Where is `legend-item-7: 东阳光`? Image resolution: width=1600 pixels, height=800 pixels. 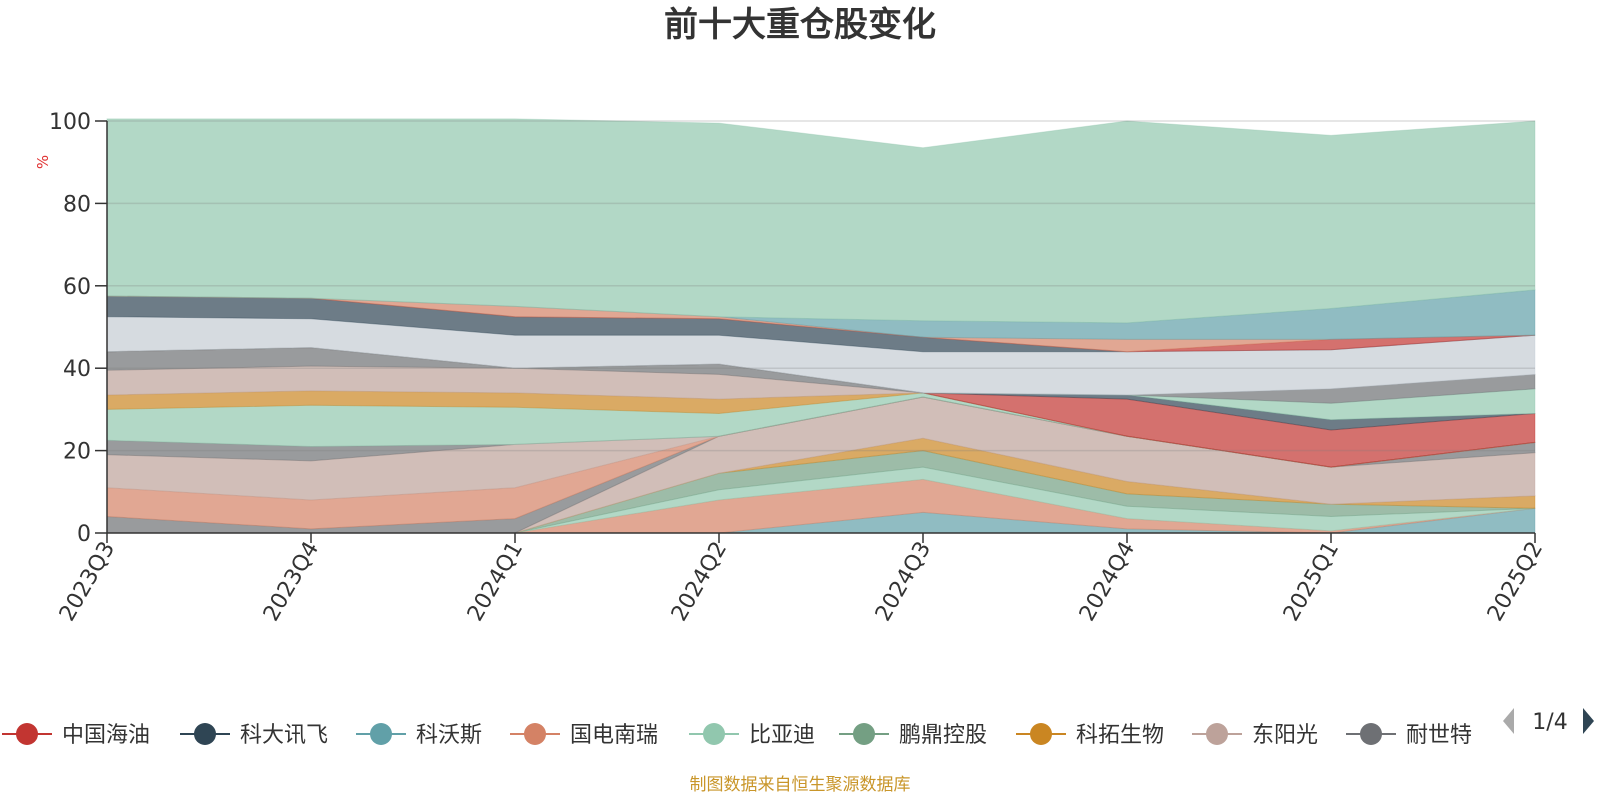 legend-item-7: 东阳光 is located at coordinates (1255, 735).